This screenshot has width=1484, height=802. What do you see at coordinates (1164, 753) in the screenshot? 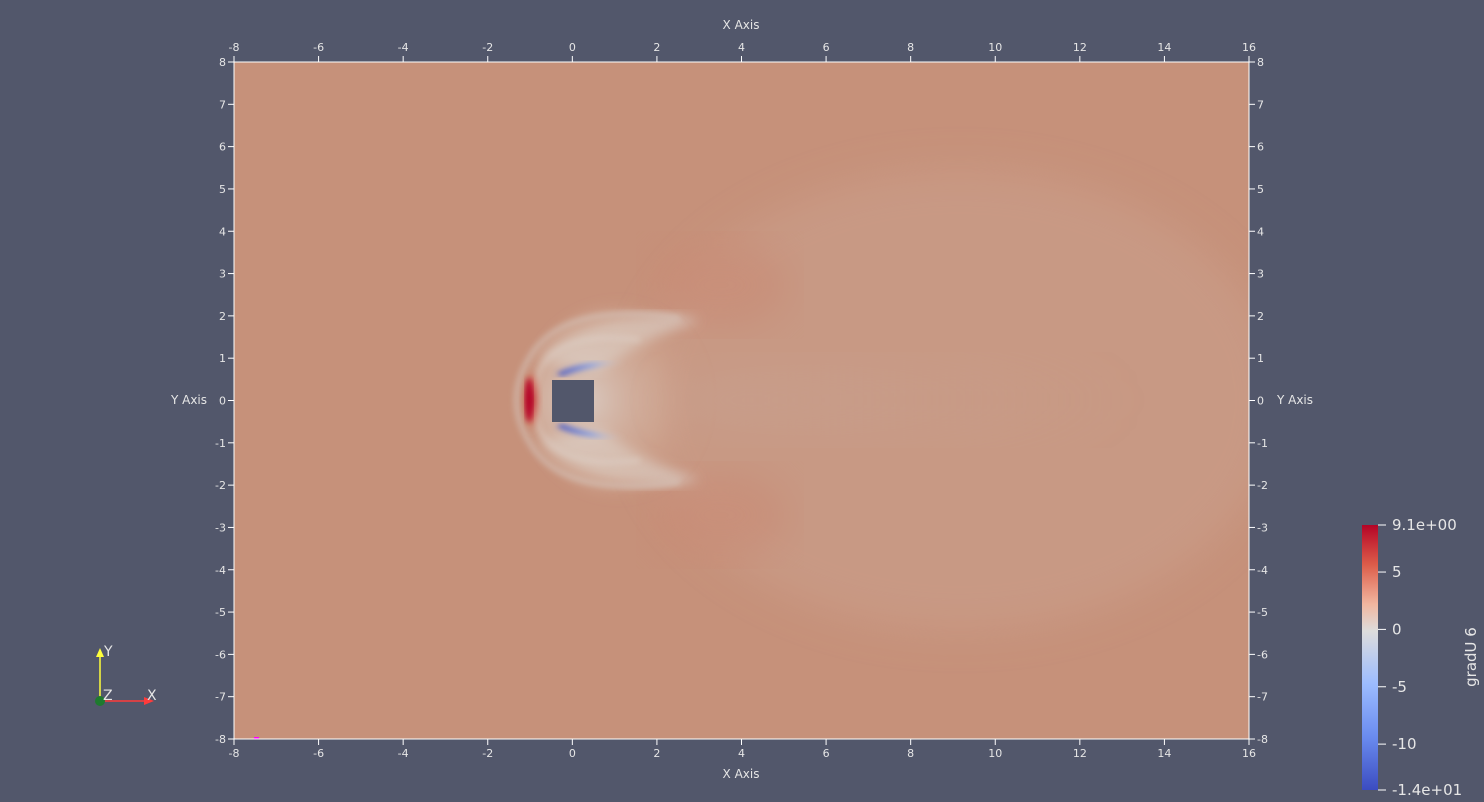
I see `x-tick-label-bottom: 14` at bounding box center [1164, 753].